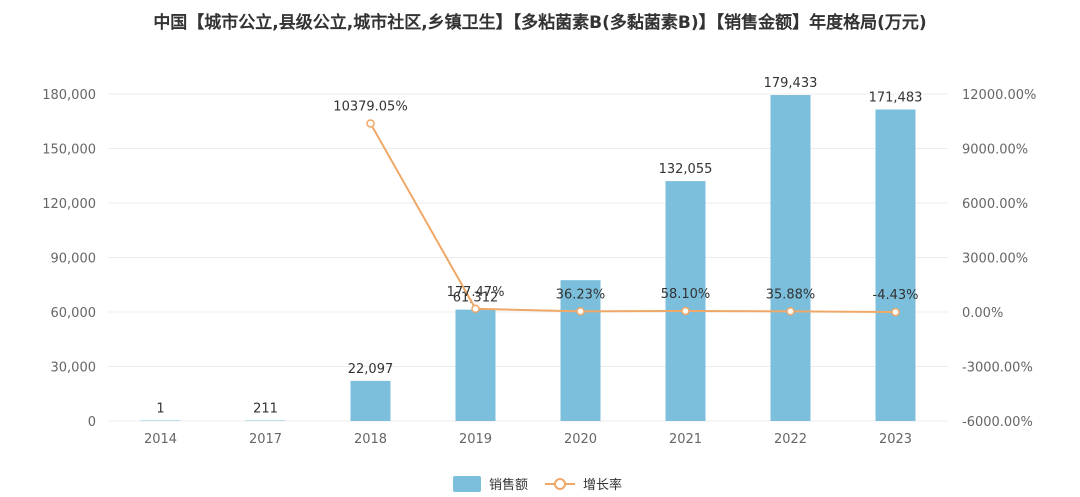  What do you see at coordinates (686, 169) in the screenshot?
I see `bar-value-label: 132,055` at bounding box center [686, 169].